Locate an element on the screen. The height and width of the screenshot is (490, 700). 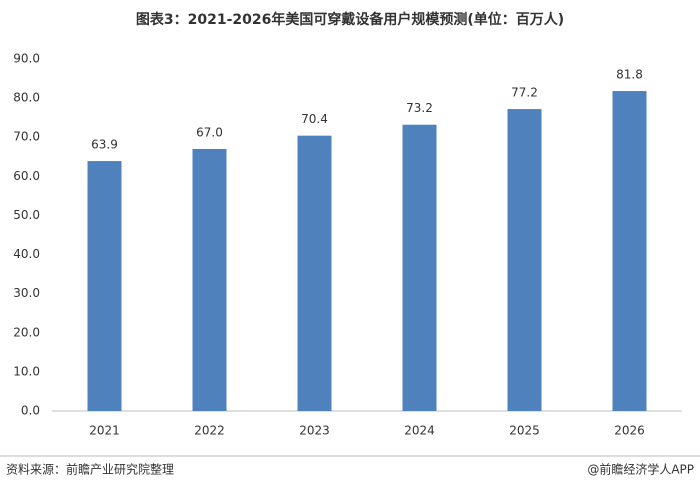
x-tick-label: 2022 is located at coordinates (209, 431).